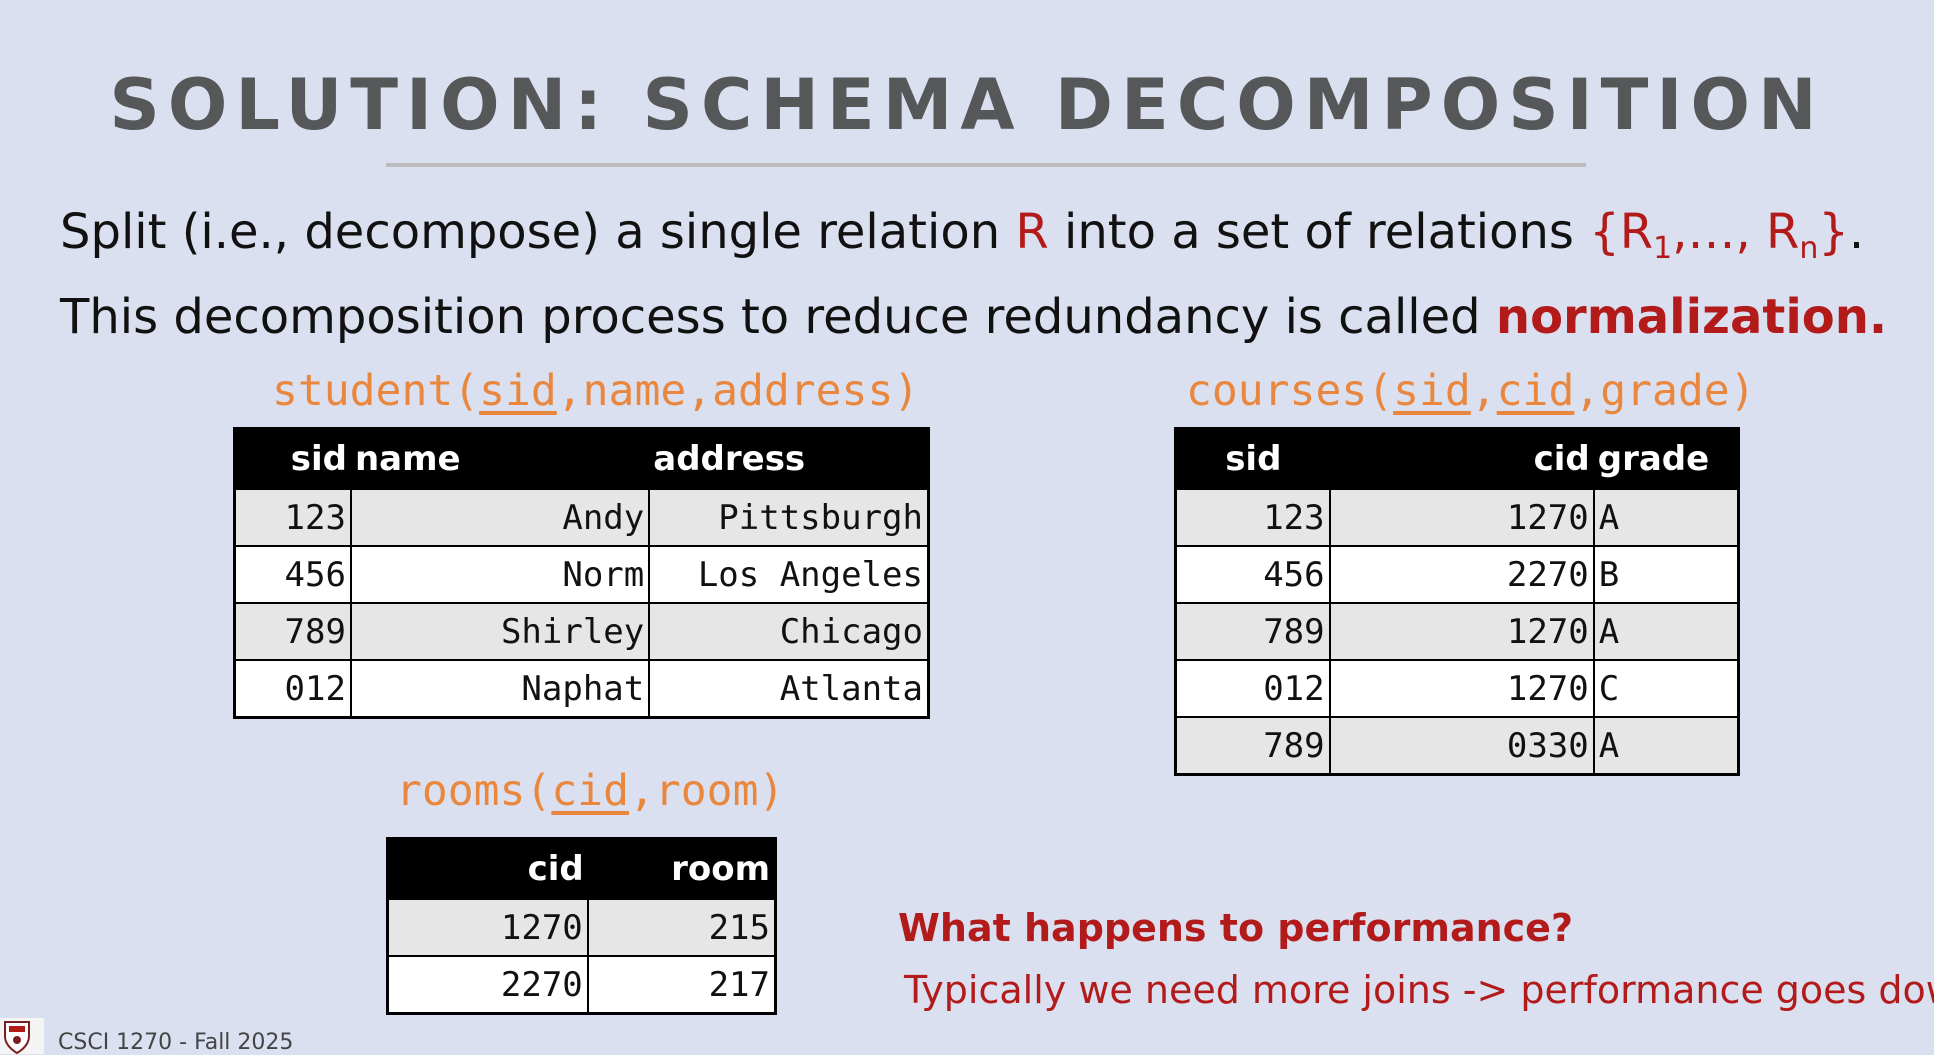  Describe the element at coordinates (1666, 458) in the screenshot. I see `column-header: grade` at that location.